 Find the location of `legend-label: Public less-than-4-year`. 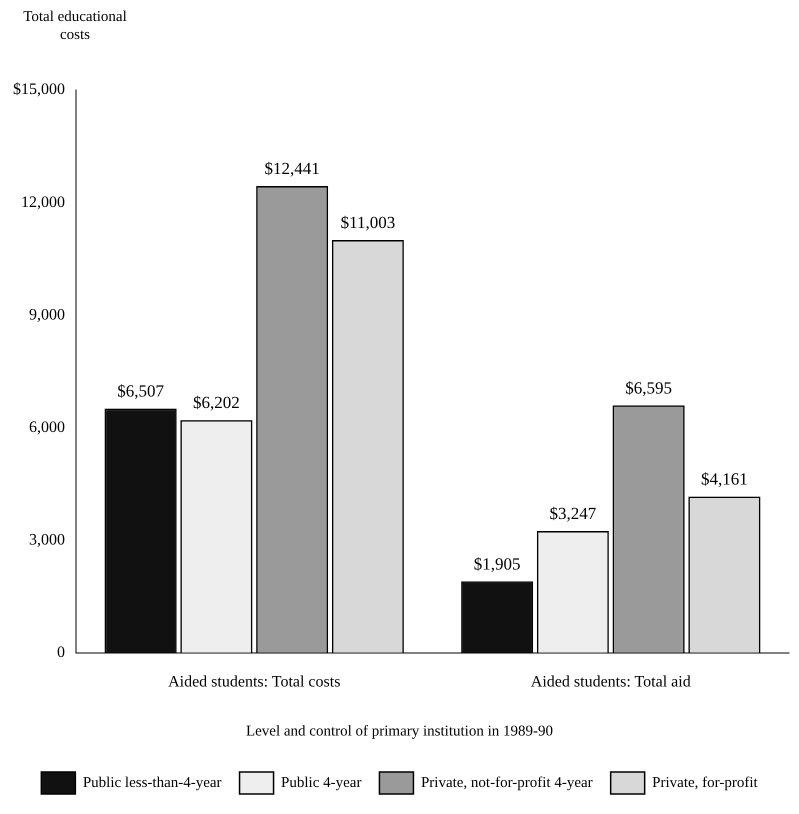

legend-label: Public less-than-4-year is located at coordinates (152, 782).